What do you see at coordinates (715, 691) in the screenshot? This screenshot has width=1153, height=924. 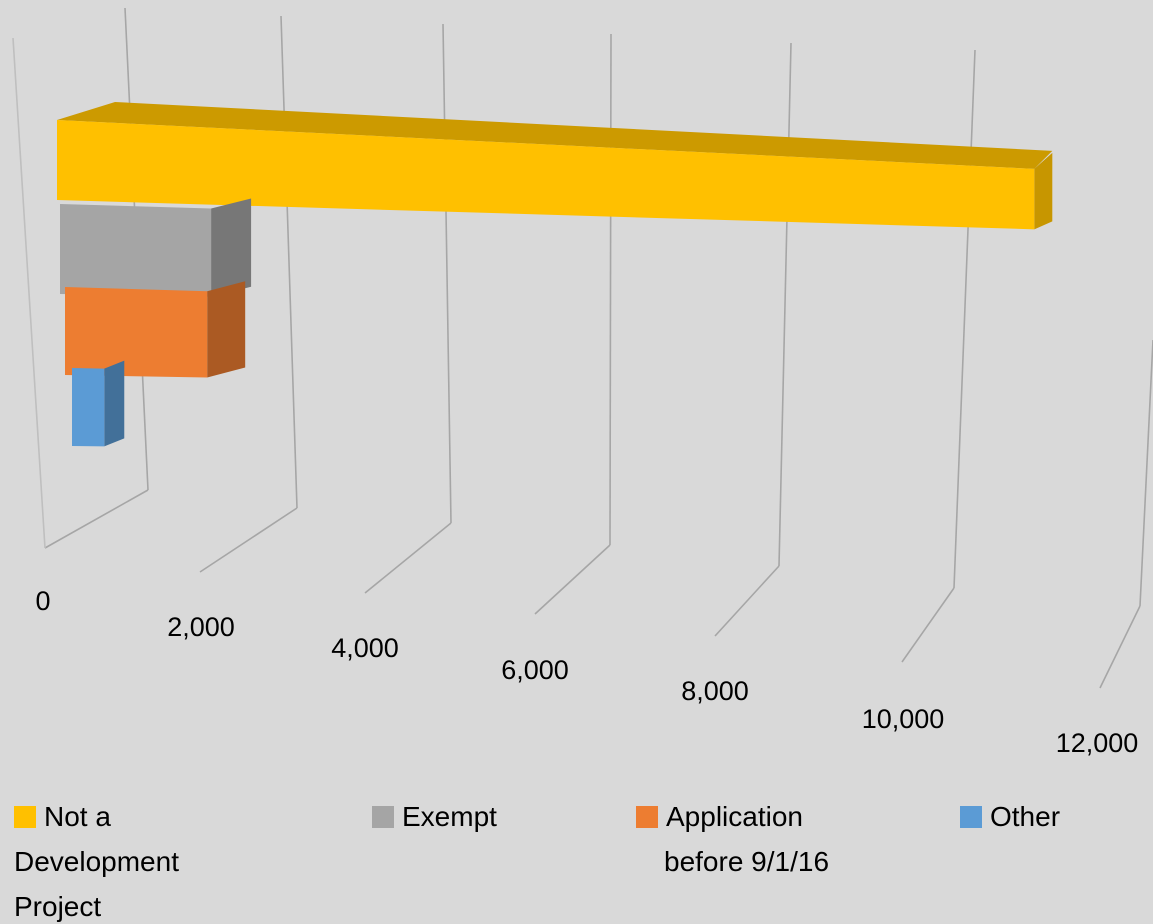 I see `x-tick-label: 8,000` at bounding box center [715, 691].